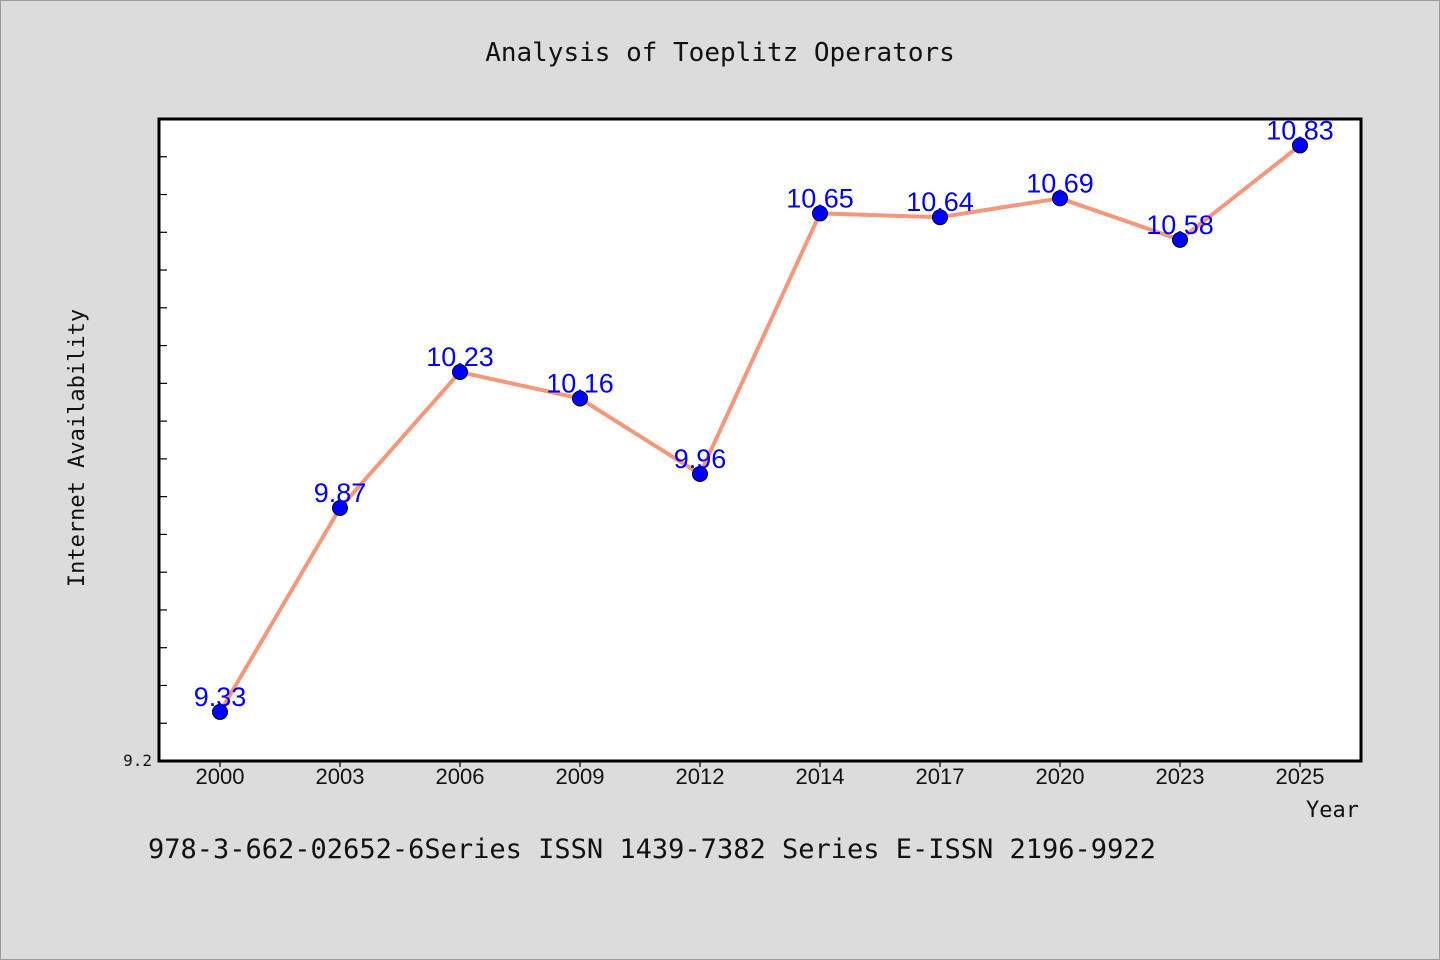 This screenshot has width=1440, height=960. What do you see at coordinates (940, 202) in the screenshot?
I see `data-point-label: 10.64` at bounding box center [940, 202].